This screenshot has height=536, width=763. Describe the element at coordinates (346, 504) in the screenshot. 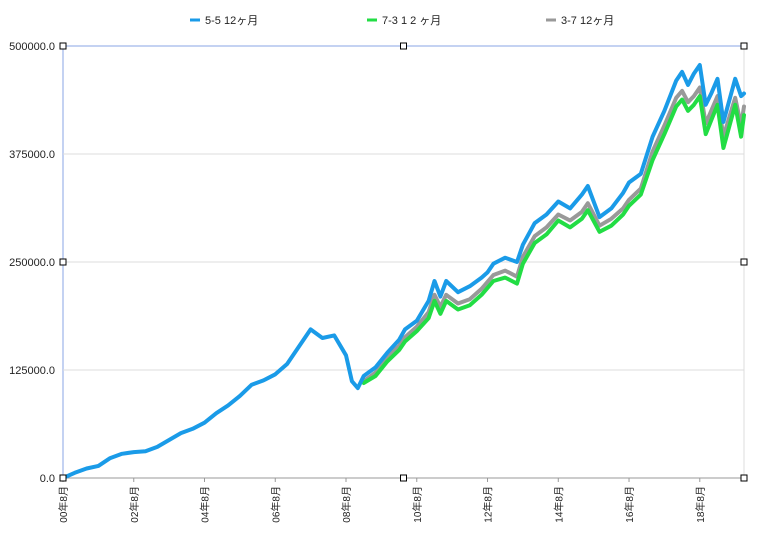

I see `x-tick-label: 08年8月` at that location.